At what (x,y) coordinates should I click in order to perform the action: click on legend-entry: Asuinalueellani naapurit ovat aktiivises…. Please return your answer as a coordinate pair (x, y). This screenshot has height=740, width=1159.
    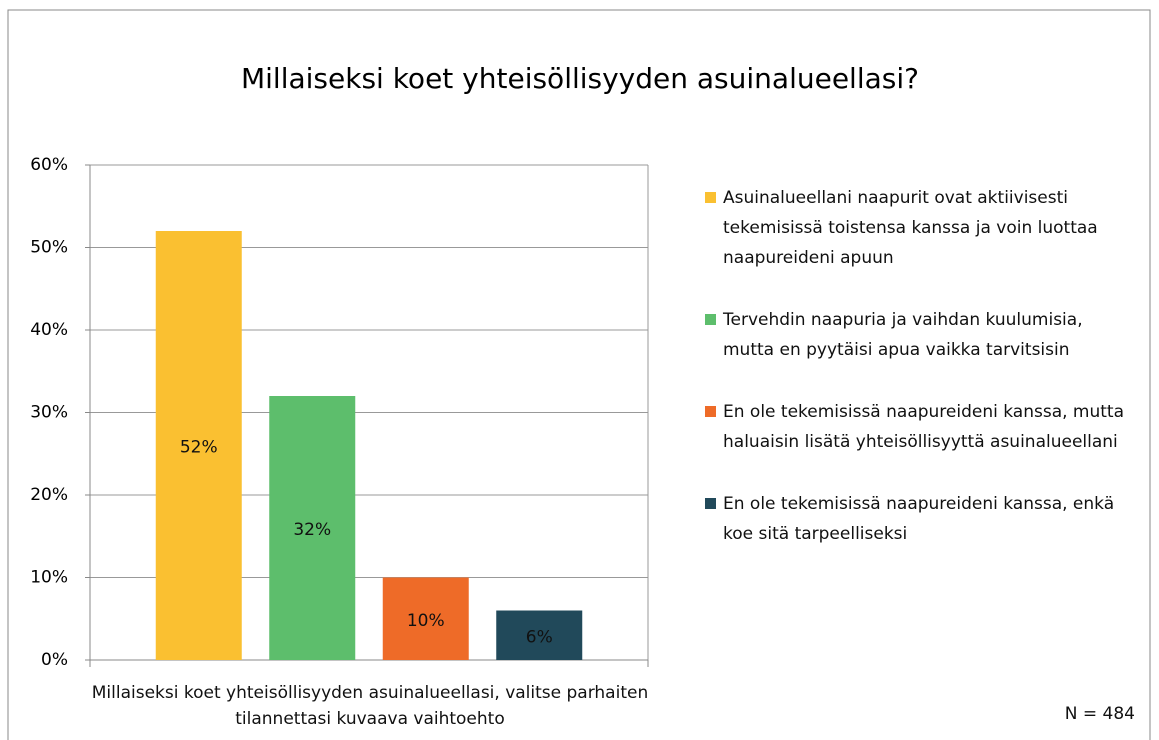
    Looking at the image, I should click on (920, 228).